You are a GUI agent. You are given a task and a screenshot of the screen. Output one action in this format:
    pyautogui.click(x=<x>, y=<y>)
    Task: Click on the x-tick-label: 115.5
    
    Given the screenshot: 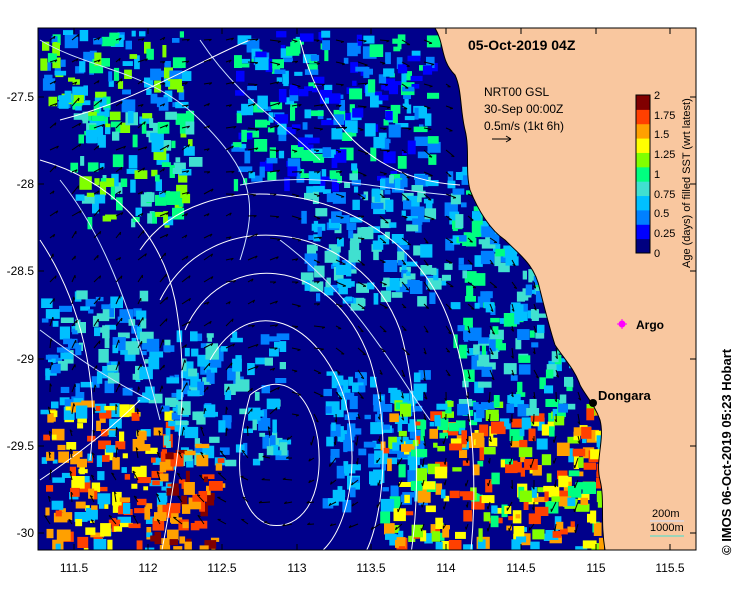 What is the action you would take?
    pyautogui.click(x=669, y=568)
    